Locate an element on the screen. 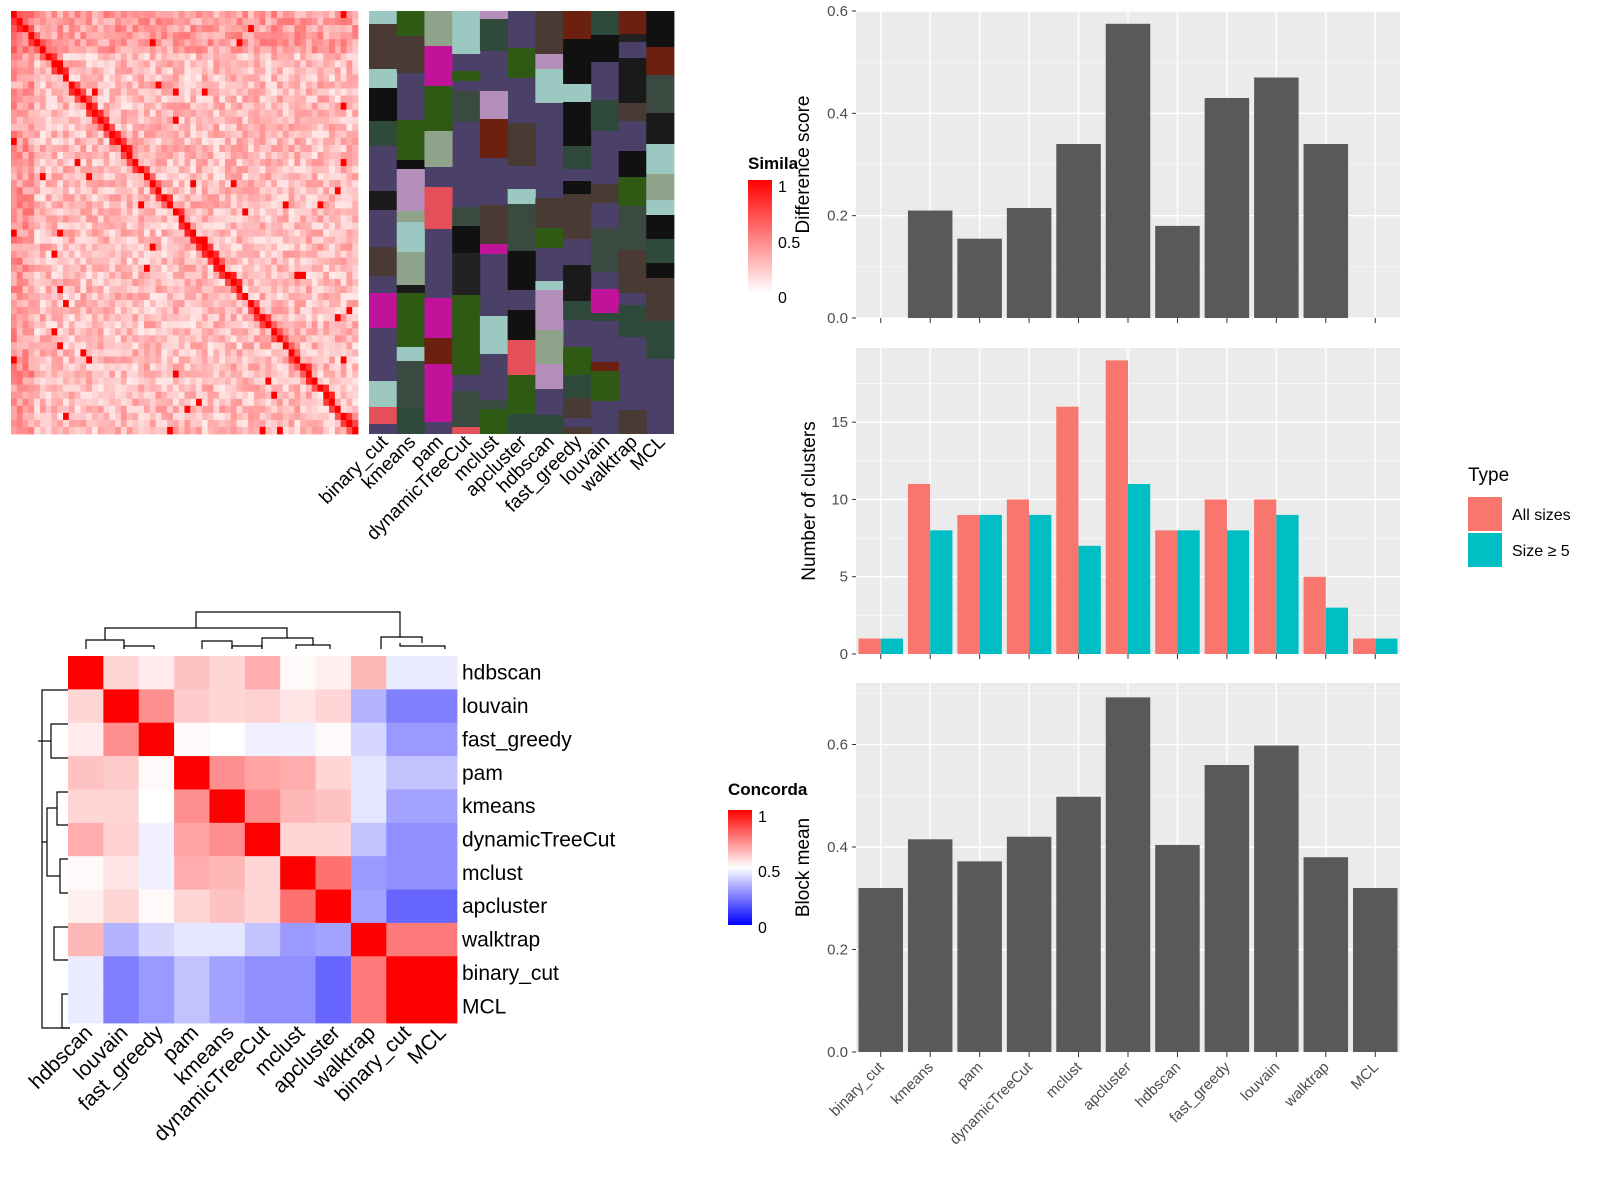 Image resolution: width=1600 pixels, height=1200 pixels. concordance-row-label: apcluster is located at coordinates (504, 906).